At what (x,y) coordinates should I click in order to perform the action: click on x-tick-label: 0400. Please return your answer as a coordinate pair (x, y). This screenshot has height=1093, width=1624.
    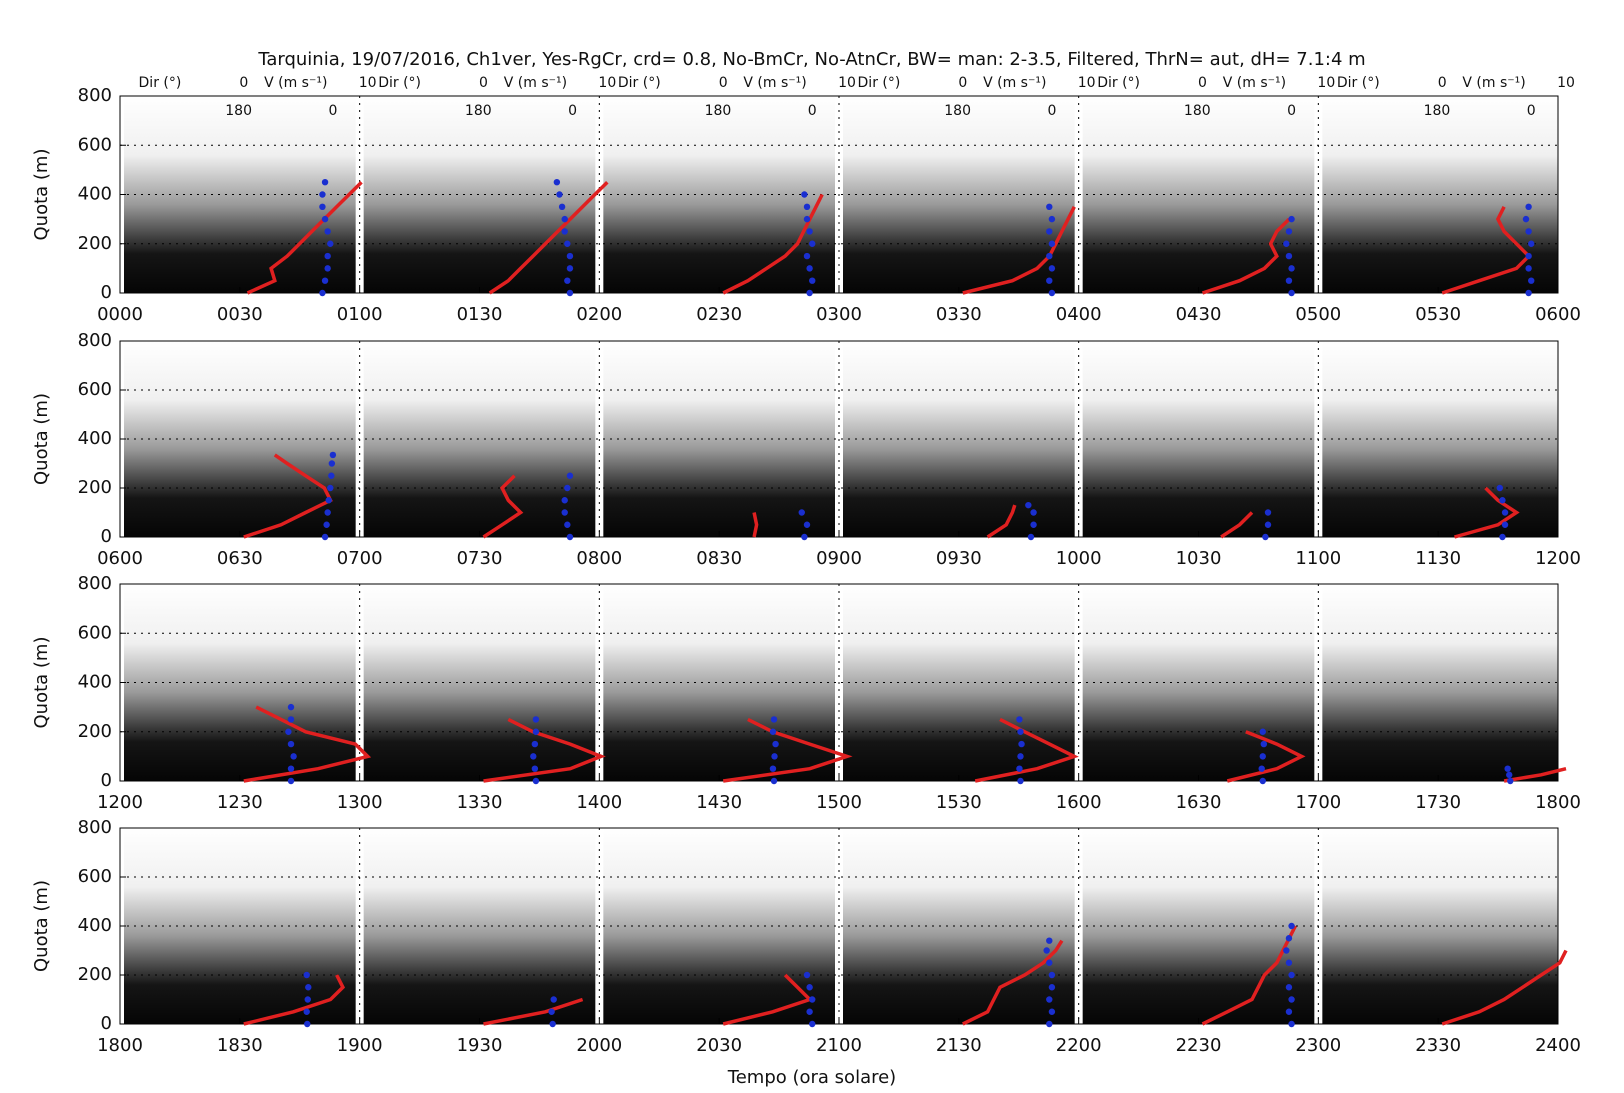
    Looking at the image, I should click on (1079, 314).